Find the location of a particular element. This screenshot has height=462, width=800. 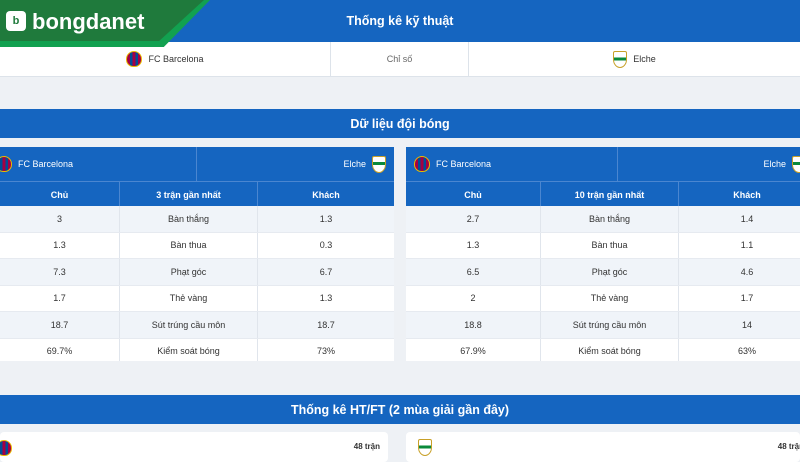

away-value: 18.7 is located at coordinates (326, 324).